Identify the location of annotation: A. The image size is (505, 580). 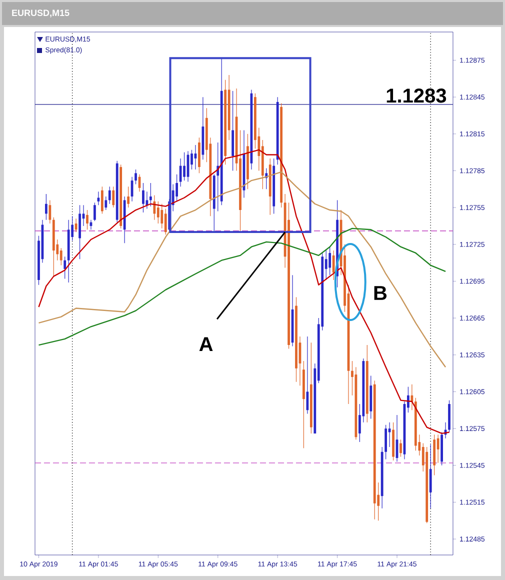
(206, 344).